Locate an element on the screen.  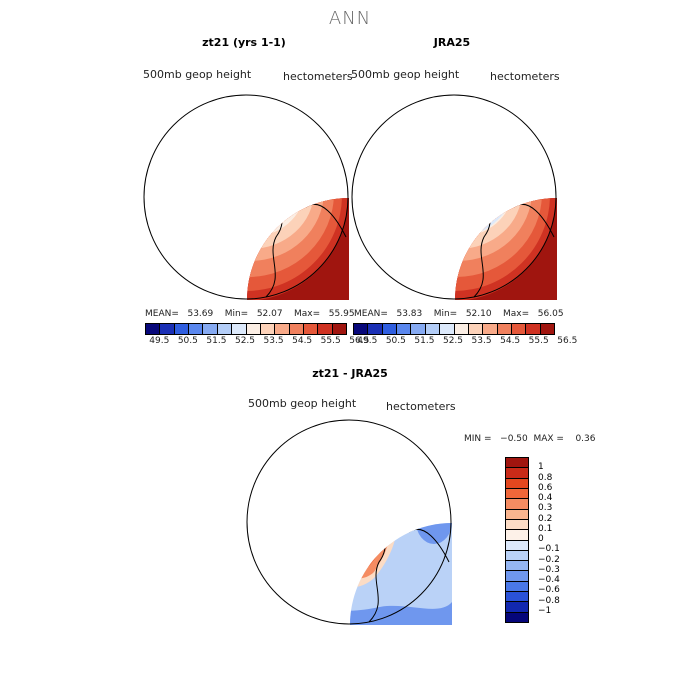
panel-left-colorbar-labels: 49.5 50.5 51.5 52.5 53.5 54.5 55.5 56.5 is located at coordinates (257, 342).